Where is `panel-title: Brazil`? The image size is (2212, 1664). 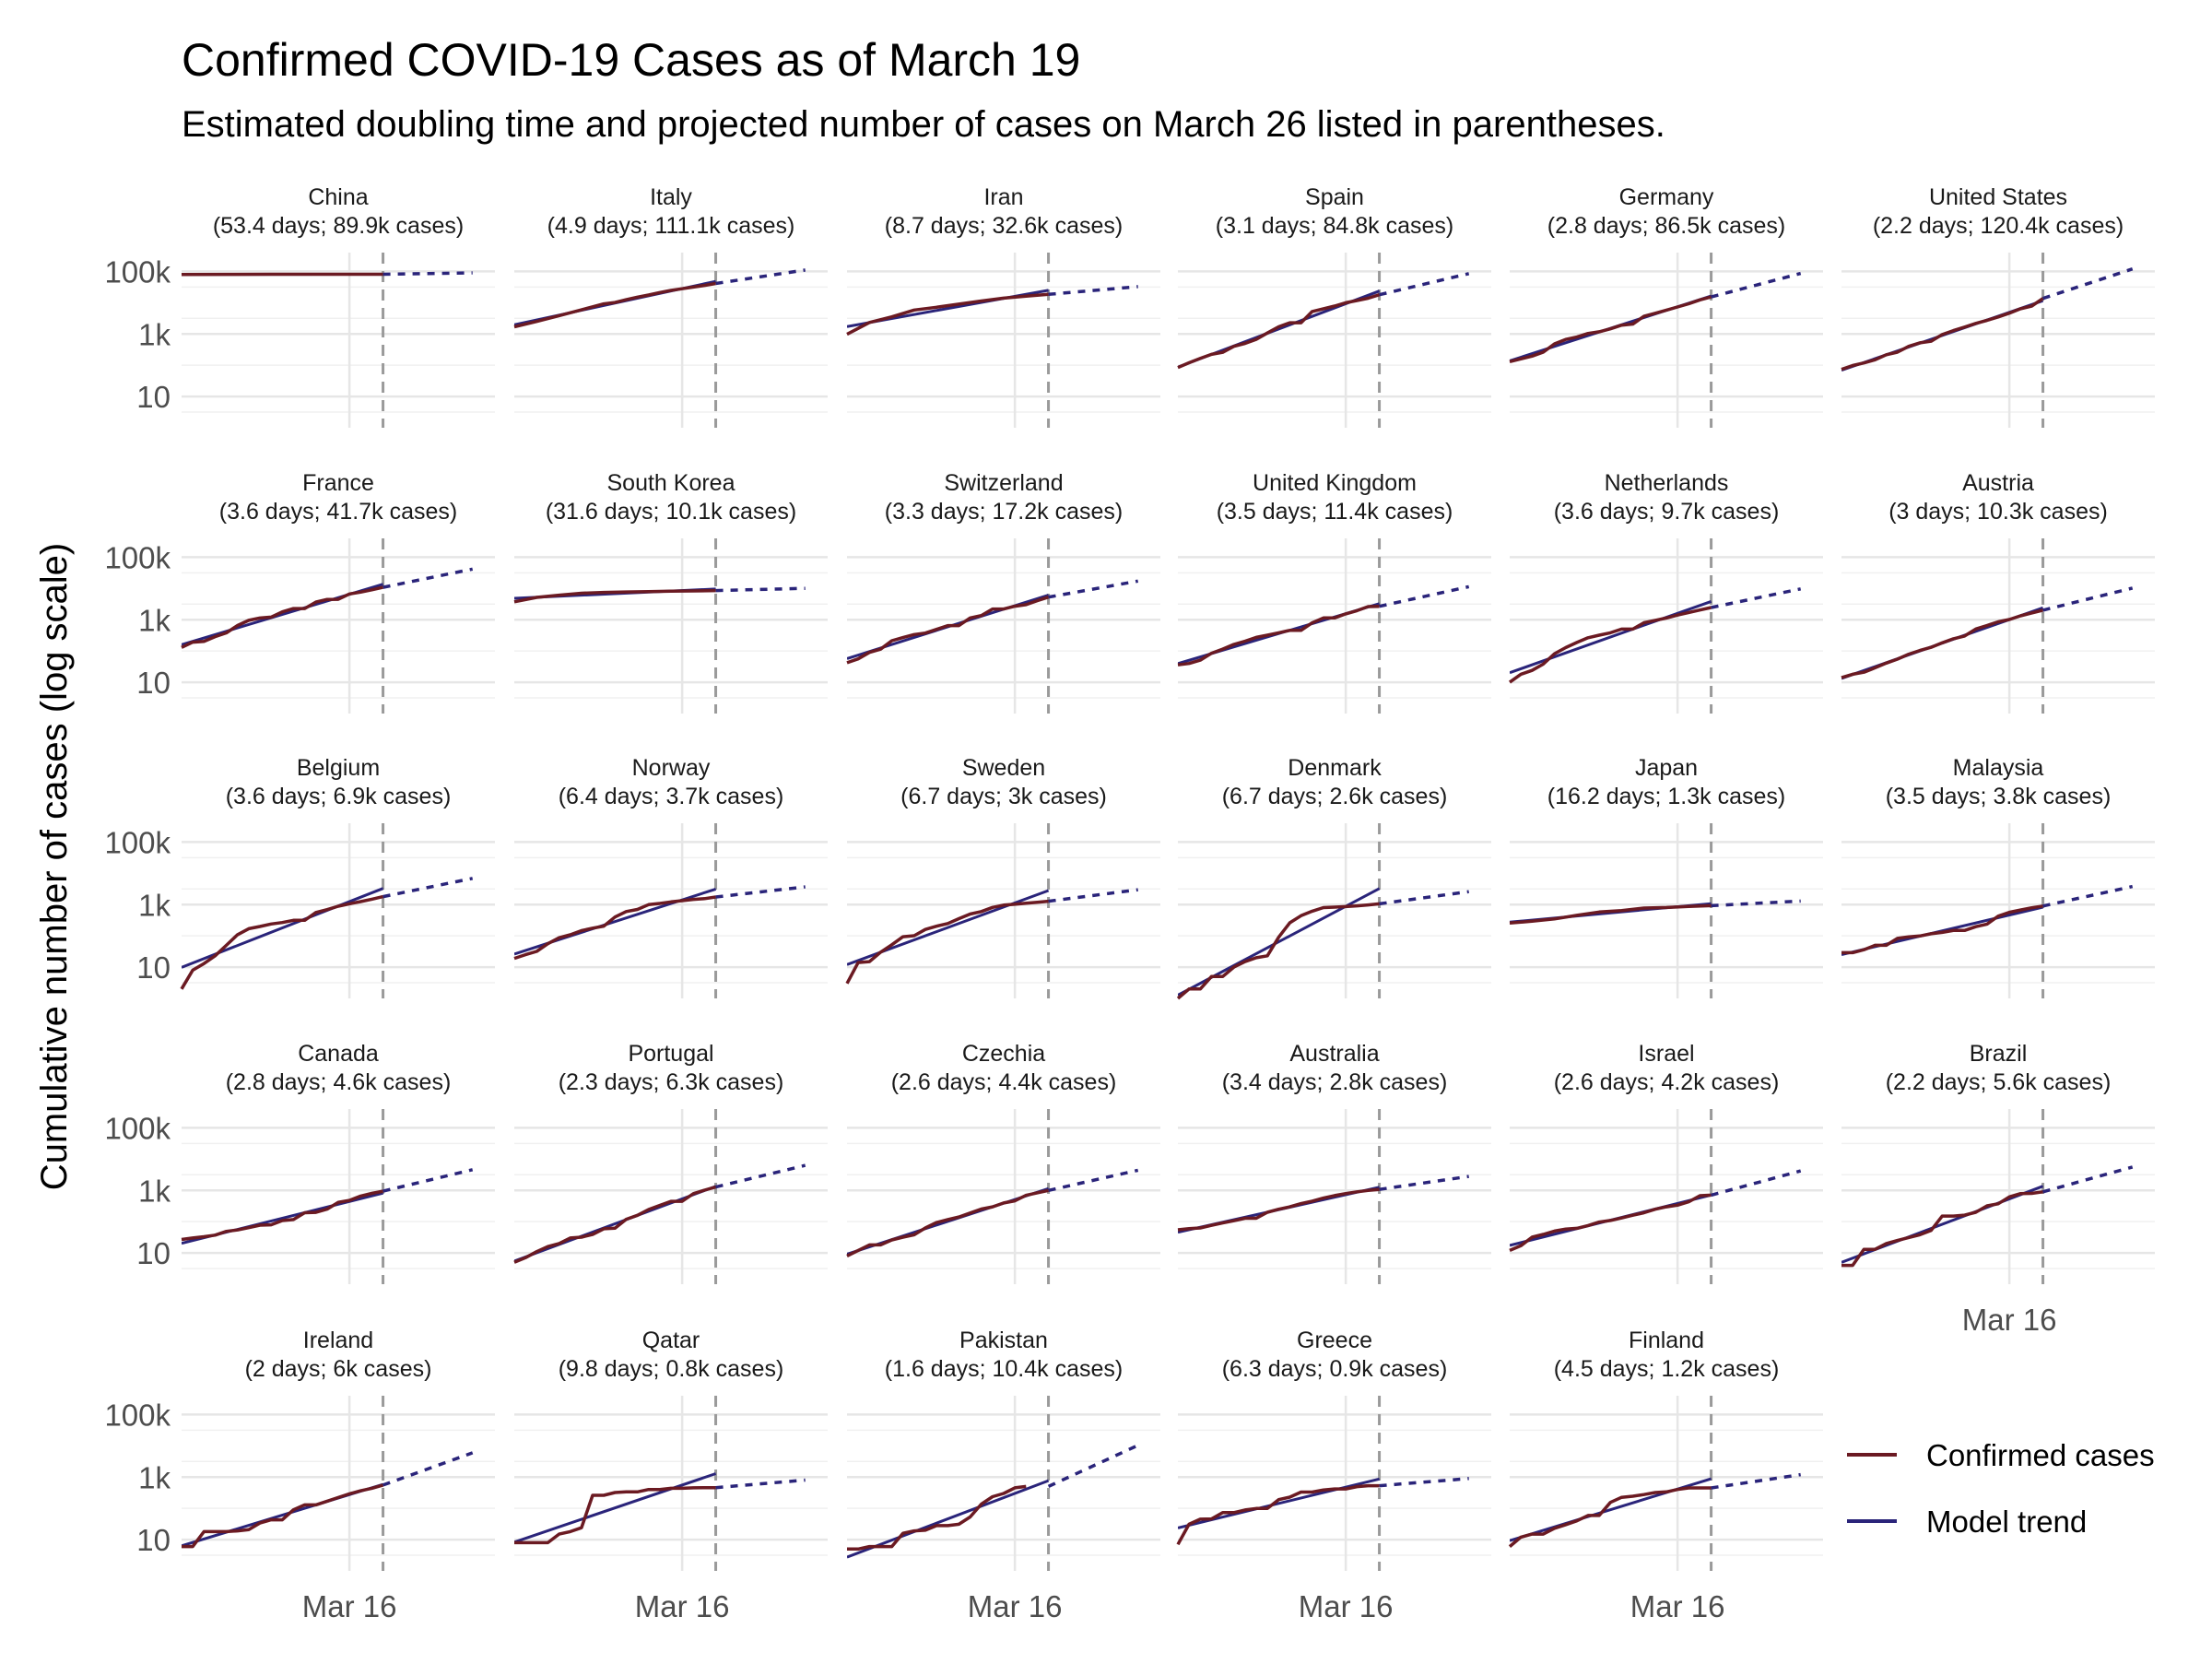 panel-title: Brazil is located at coordinates (1999, 1054).